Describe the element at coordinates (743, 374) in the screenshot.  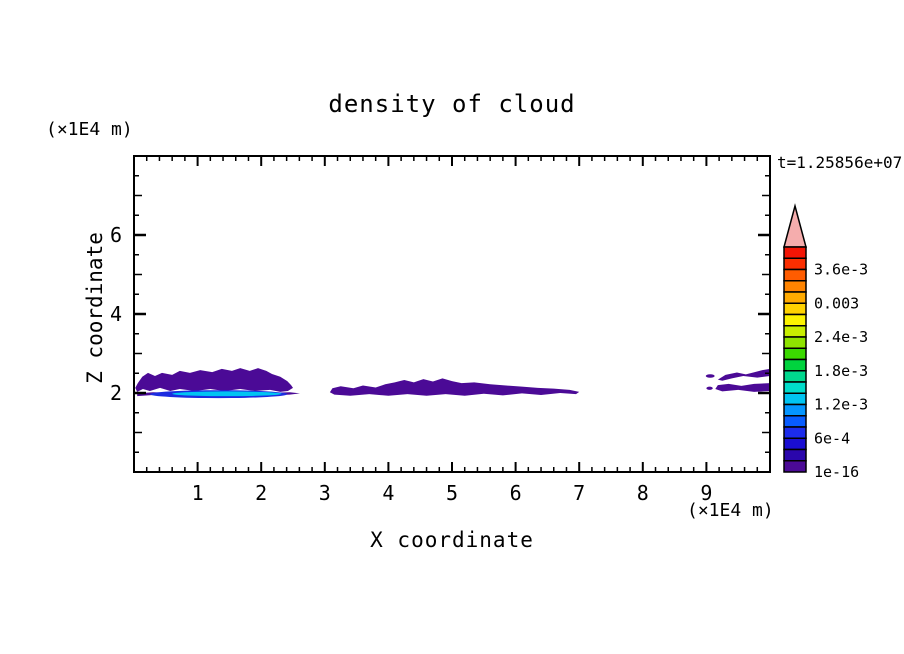
I see `right-cloud-upper-wisp` at that location.